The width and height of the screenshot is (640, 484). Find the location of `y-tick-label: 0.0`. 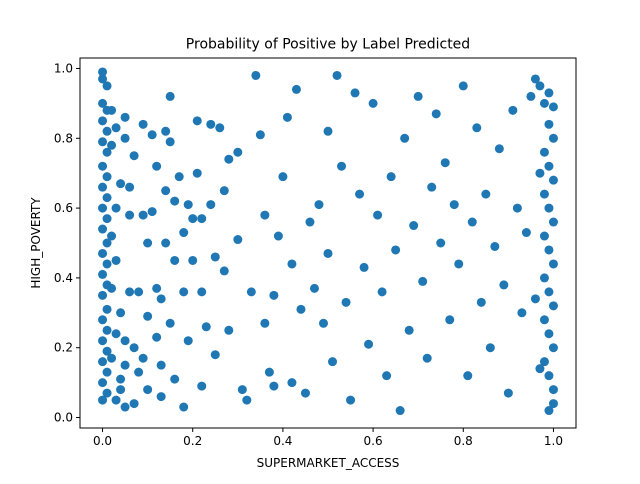

y-tick-label: 0.0 is located at coordinates (63, 418).